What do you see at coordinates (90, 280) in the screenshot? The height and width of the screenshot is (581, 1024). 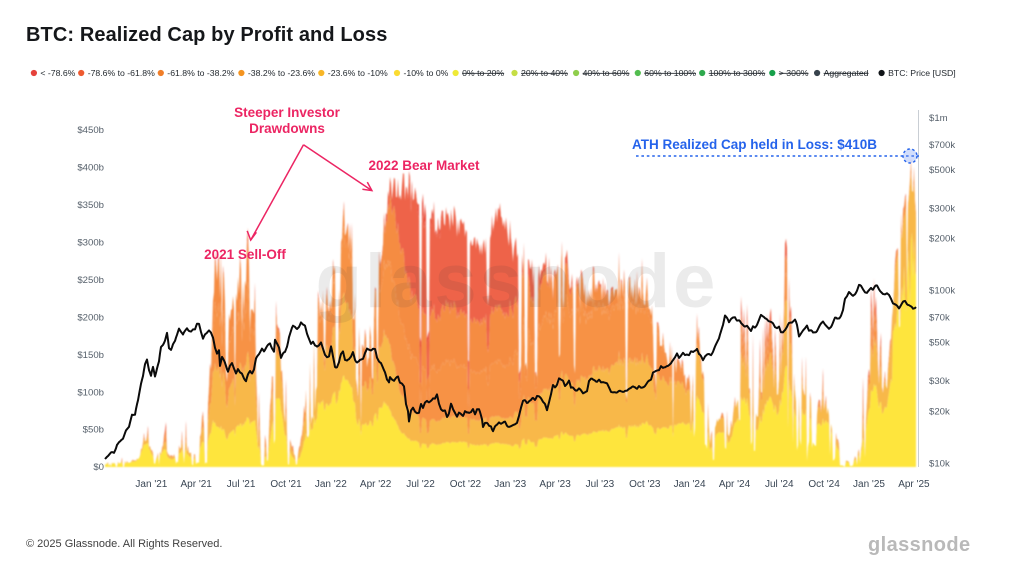 I see `svg-text: $250b` at bounding box center [90, 280].